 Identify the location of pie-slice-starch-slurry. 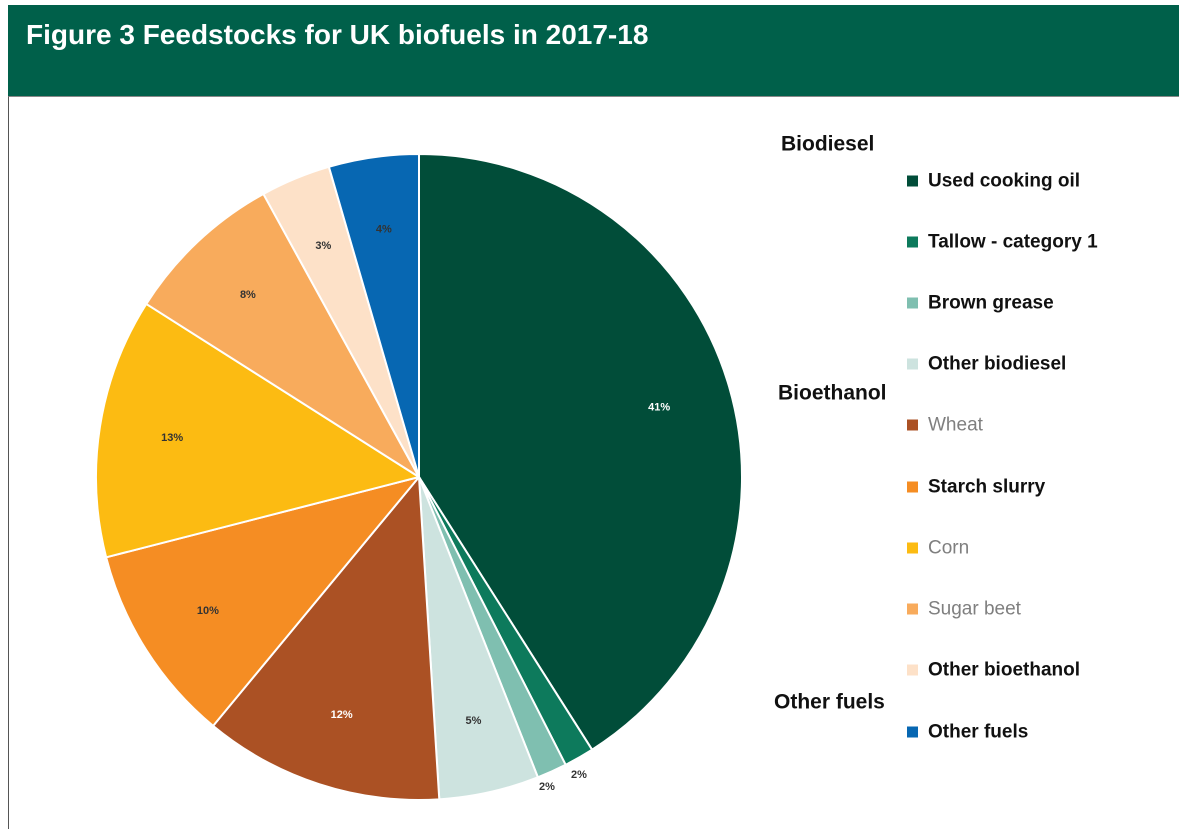
(262, 601).